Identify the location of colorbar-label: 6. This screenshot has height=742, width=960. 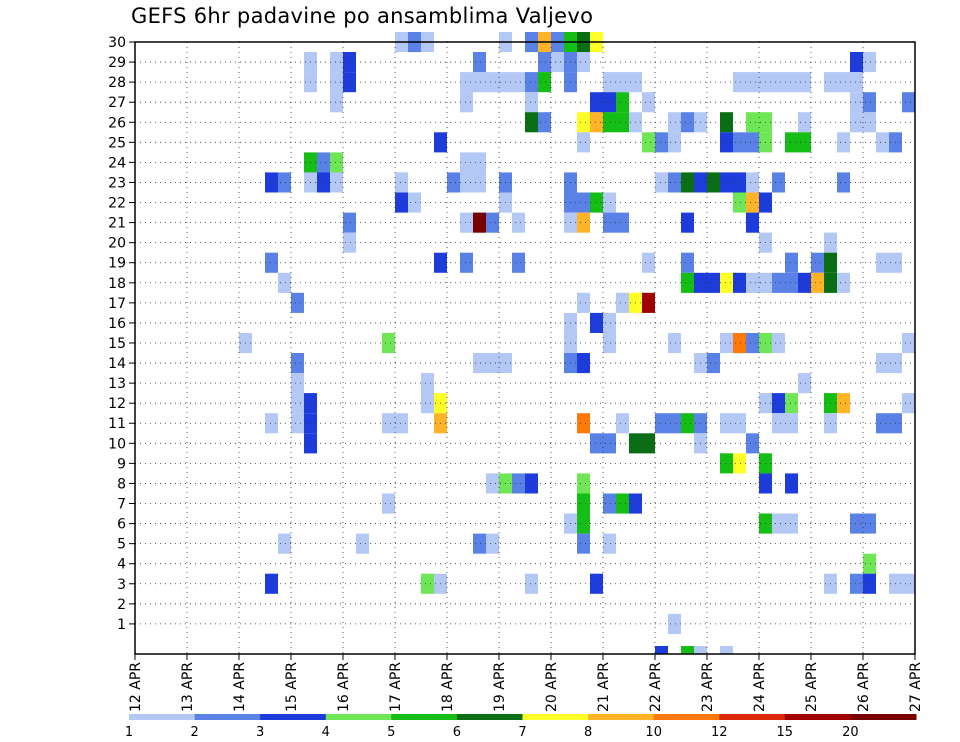
(457, 732).